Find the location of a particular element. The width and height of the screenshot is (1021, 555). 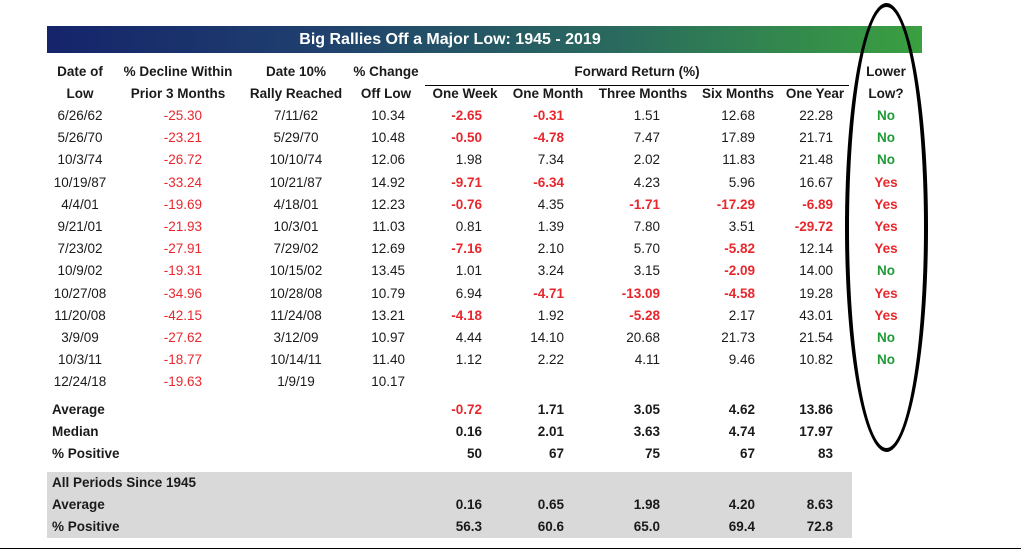

header-forward-return: Forward Return (%) is located at coordinates (637, 71).